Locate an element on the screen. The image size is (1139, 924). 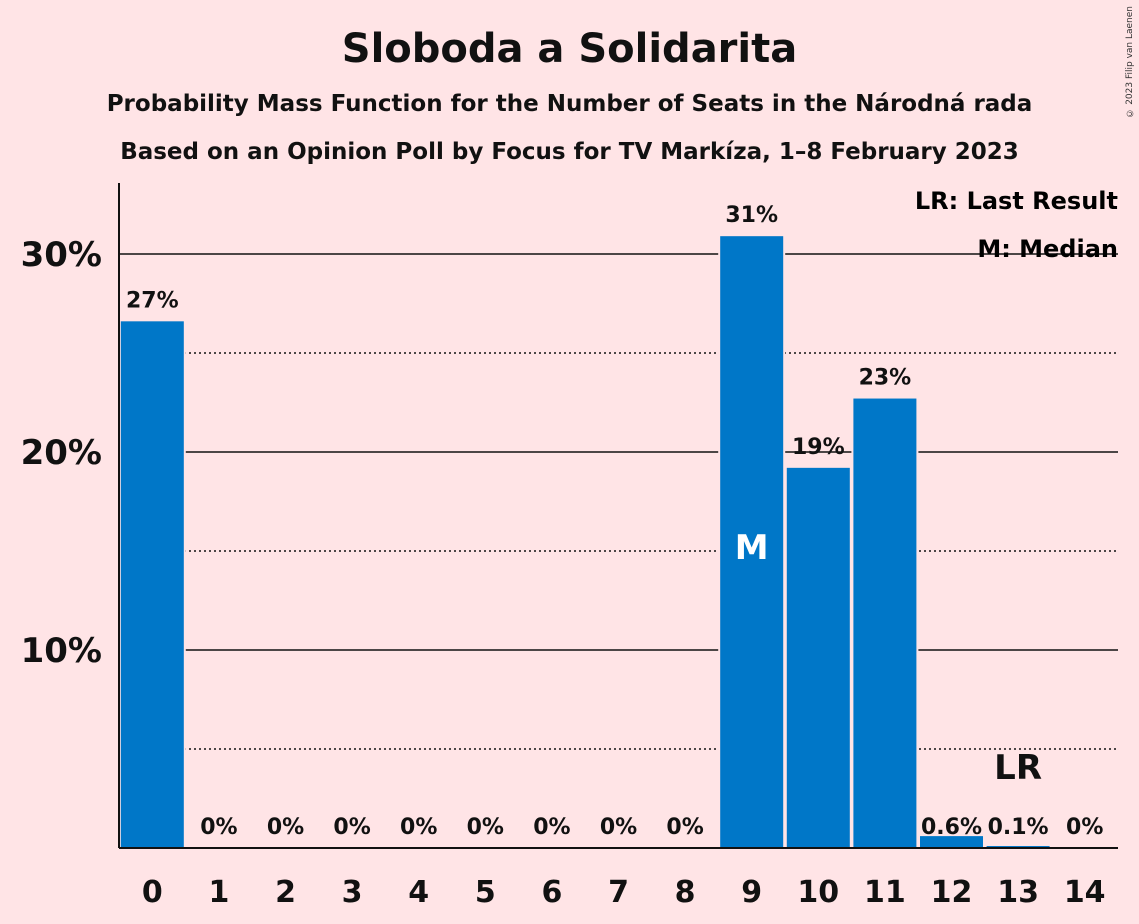
x-tick-label: 14 is located at coordinates (1085, 892).